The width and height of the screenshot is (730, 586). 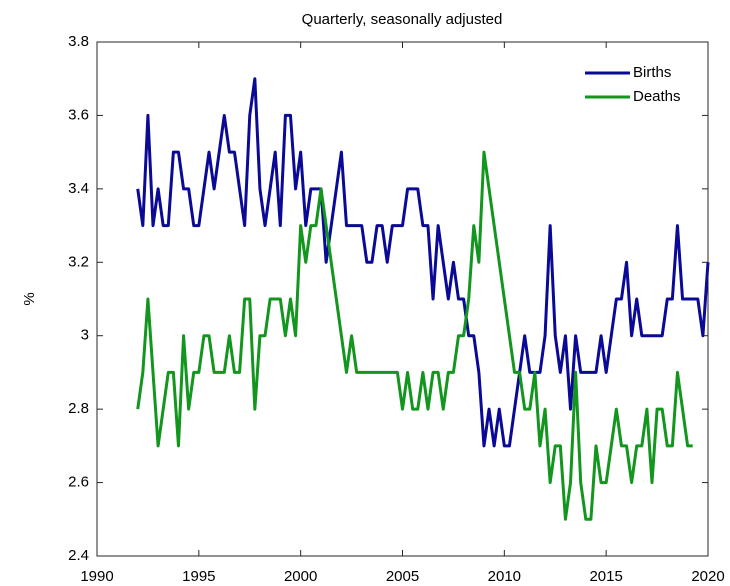 I want to click on x-tick-label: 2010, so click(x=504, y=576).